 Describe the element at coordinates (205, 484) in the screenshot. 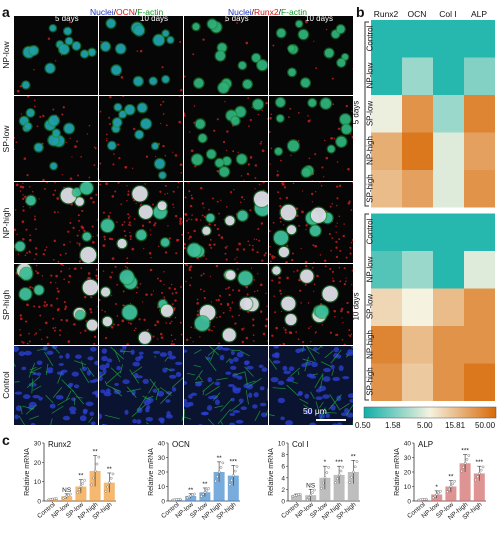

I see `significance-label: **` at that location.